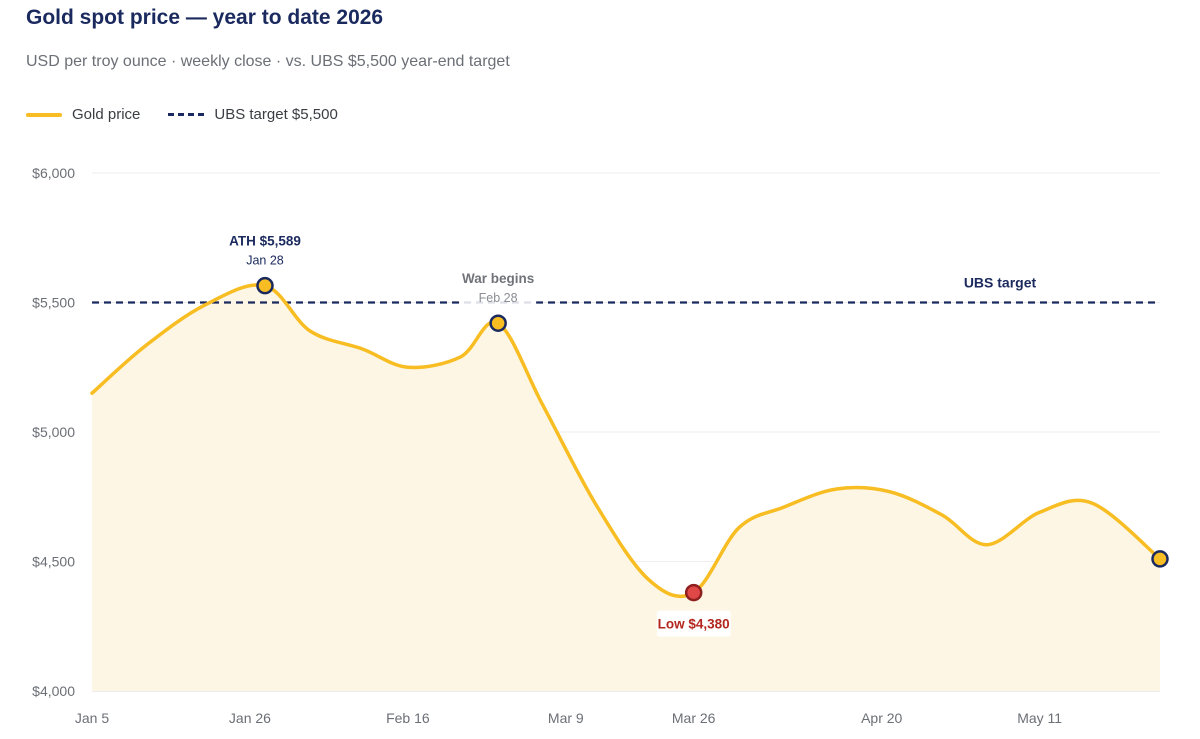 Image resolution: width=1200 pixels, height=739 pixels. Describe the element at coordinates (205, 17) in the screenshot. I see `chart-title: Gold spot price — year to date 2026` at that location.